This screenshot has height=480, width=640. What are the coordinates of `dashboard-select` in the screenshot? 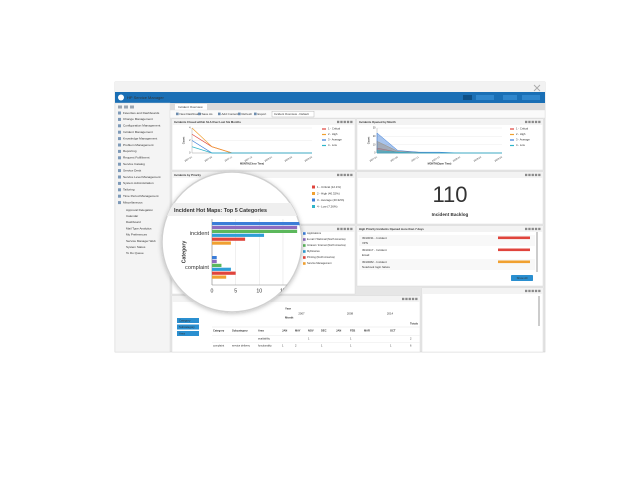 It's located at (293, 114).